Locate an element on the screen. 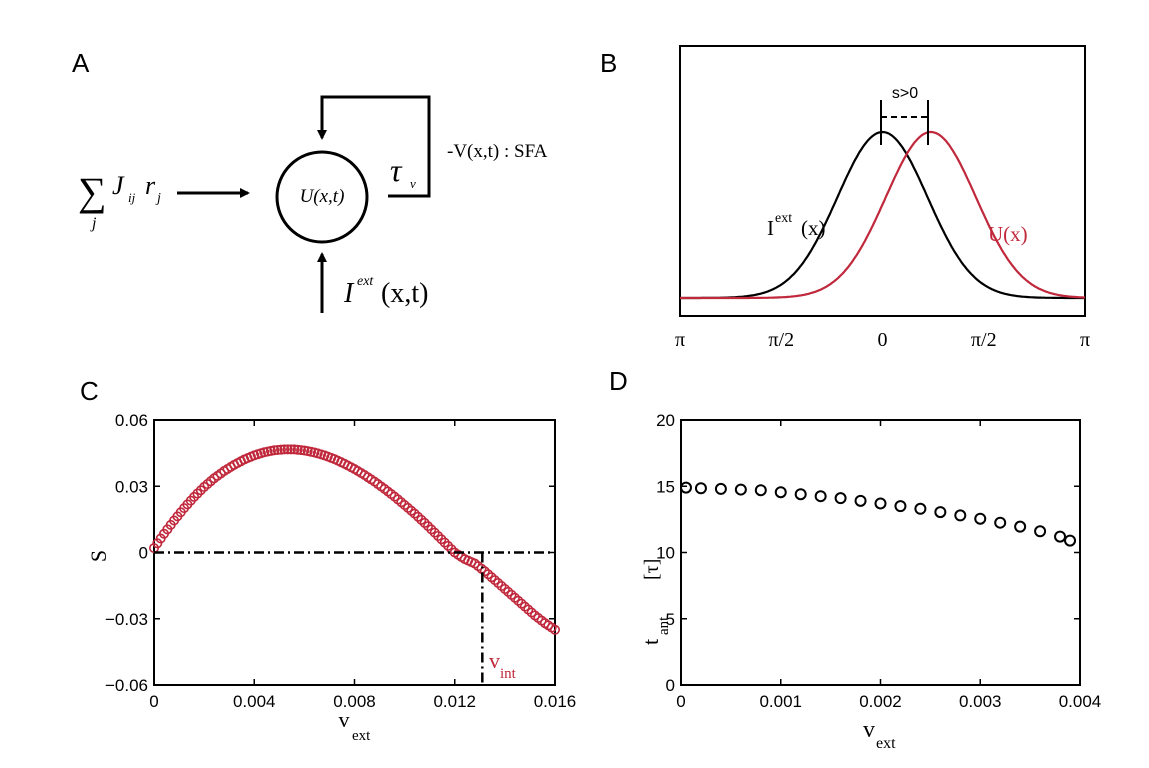 Image resolution: width=1149 pixels, height=768 pixels. panel-c-x-tick-label: 0 is located at coordinates (153, 701).